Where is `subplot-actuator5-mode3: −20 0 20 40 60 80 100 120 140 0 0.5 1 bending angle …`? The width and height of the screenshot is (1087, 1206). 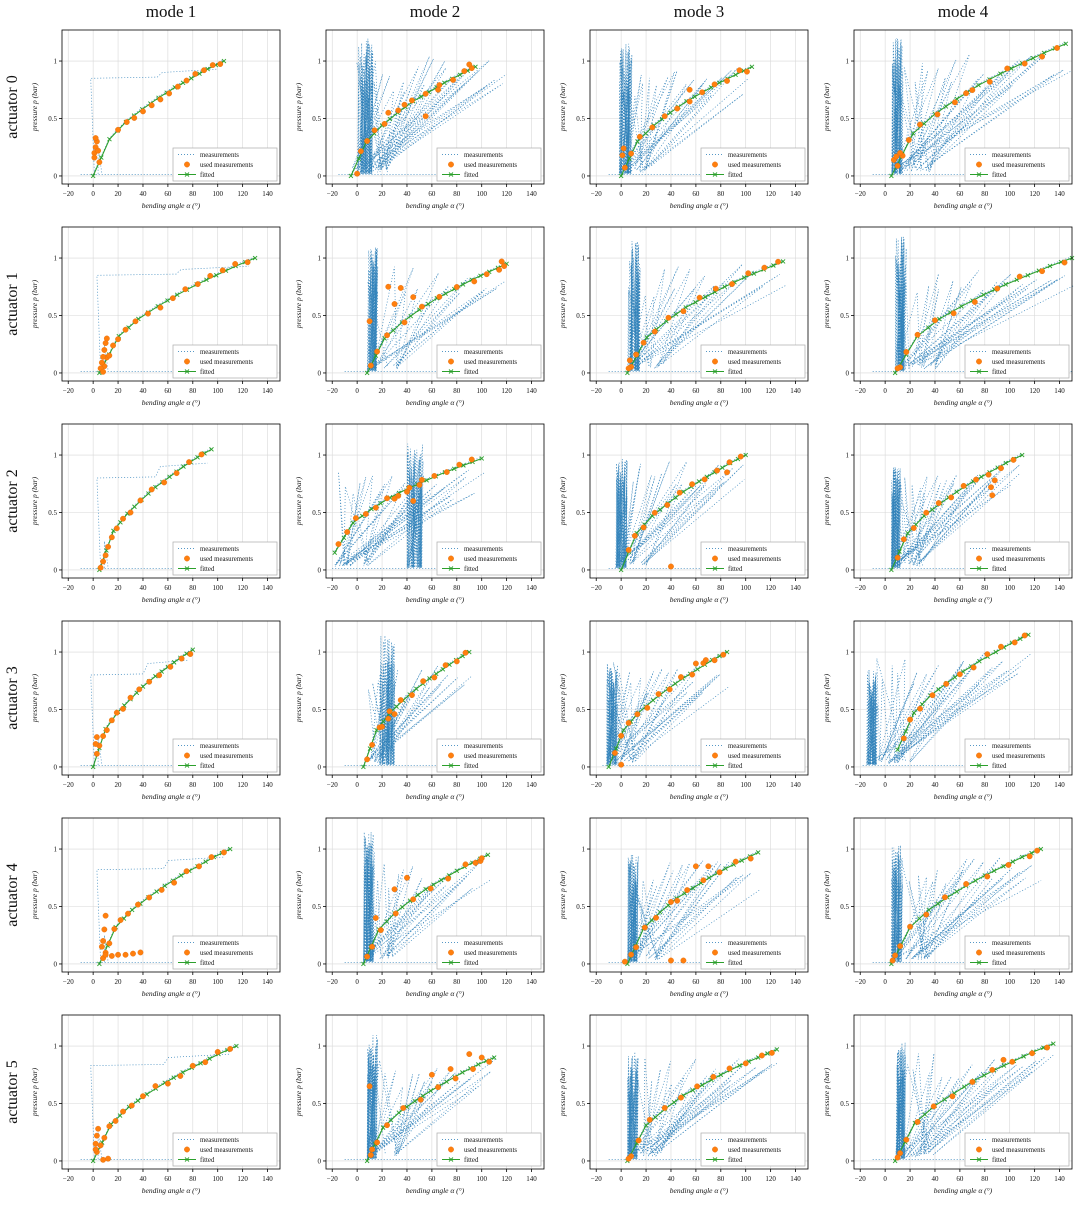
subplot-actuator5-mode3: −20 0 20 40 60 80 100 120 140 0 0.5 1 bending angle … is located at coordinates (683, 1104).